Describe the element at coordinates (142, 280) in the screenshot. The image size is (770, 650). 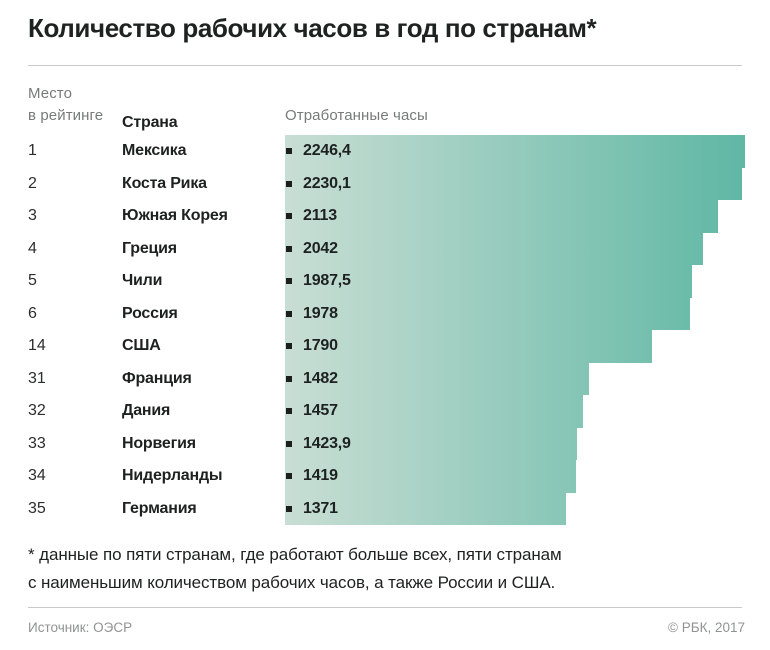
I see `country-cell: Чили` at that location.